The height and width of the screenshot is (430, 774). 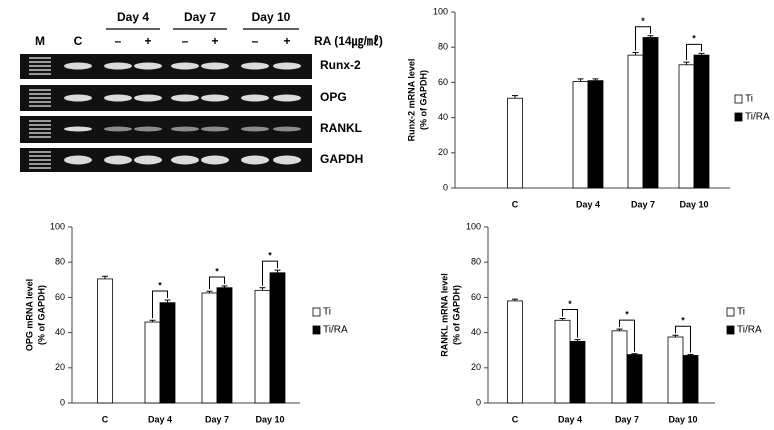 I want to click on gene-label: GAPDH, so click(x=341, y=159).